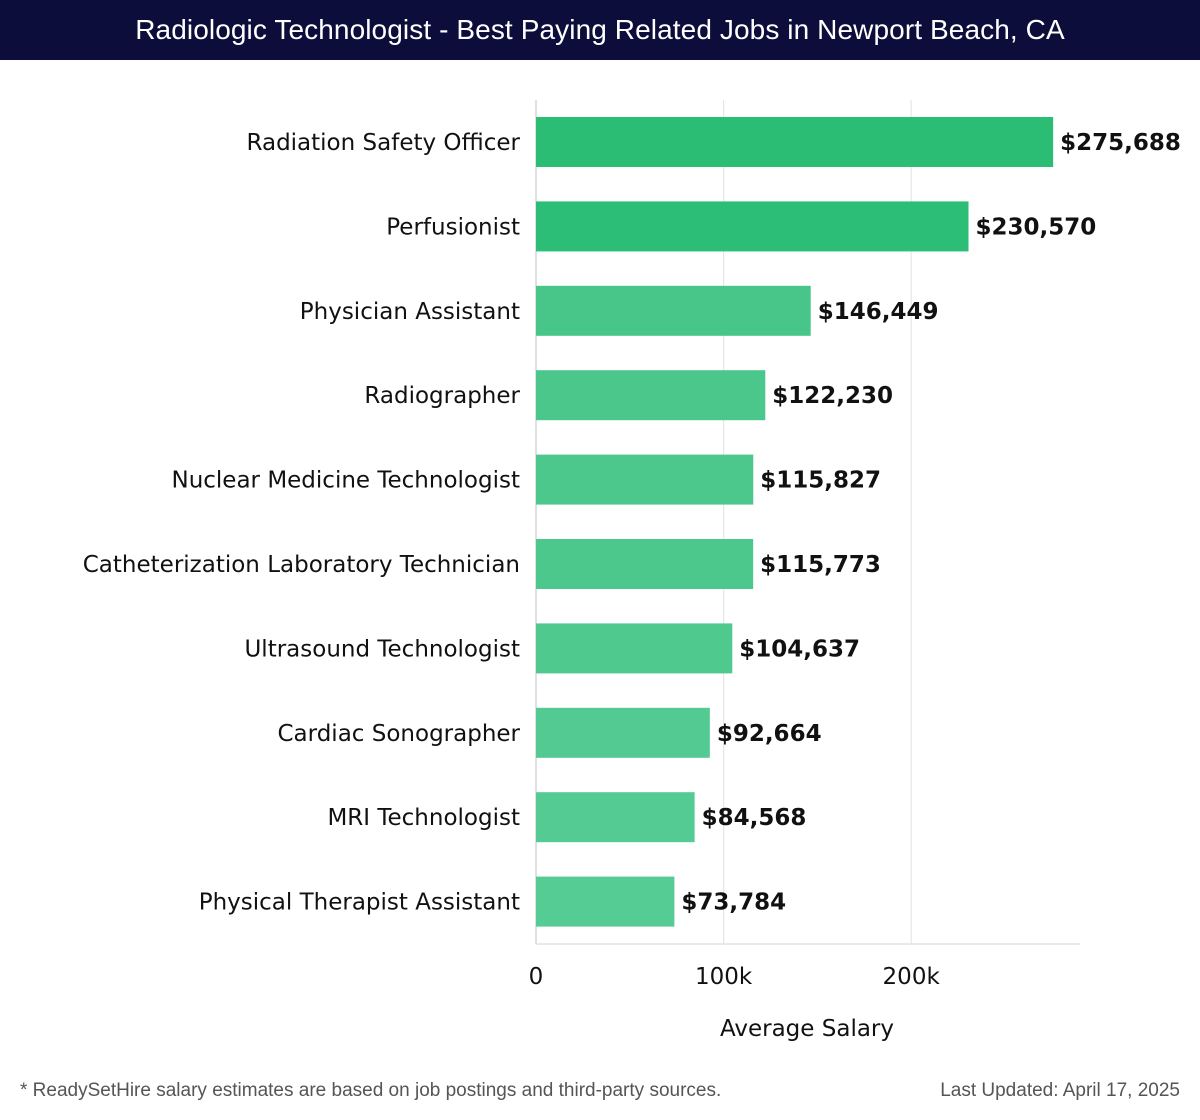  What do you see at coordinates (301, 565) in the screenshot?
I see `category-label: Catheterization Laboratory Technician` at bounding box center [301, 565].